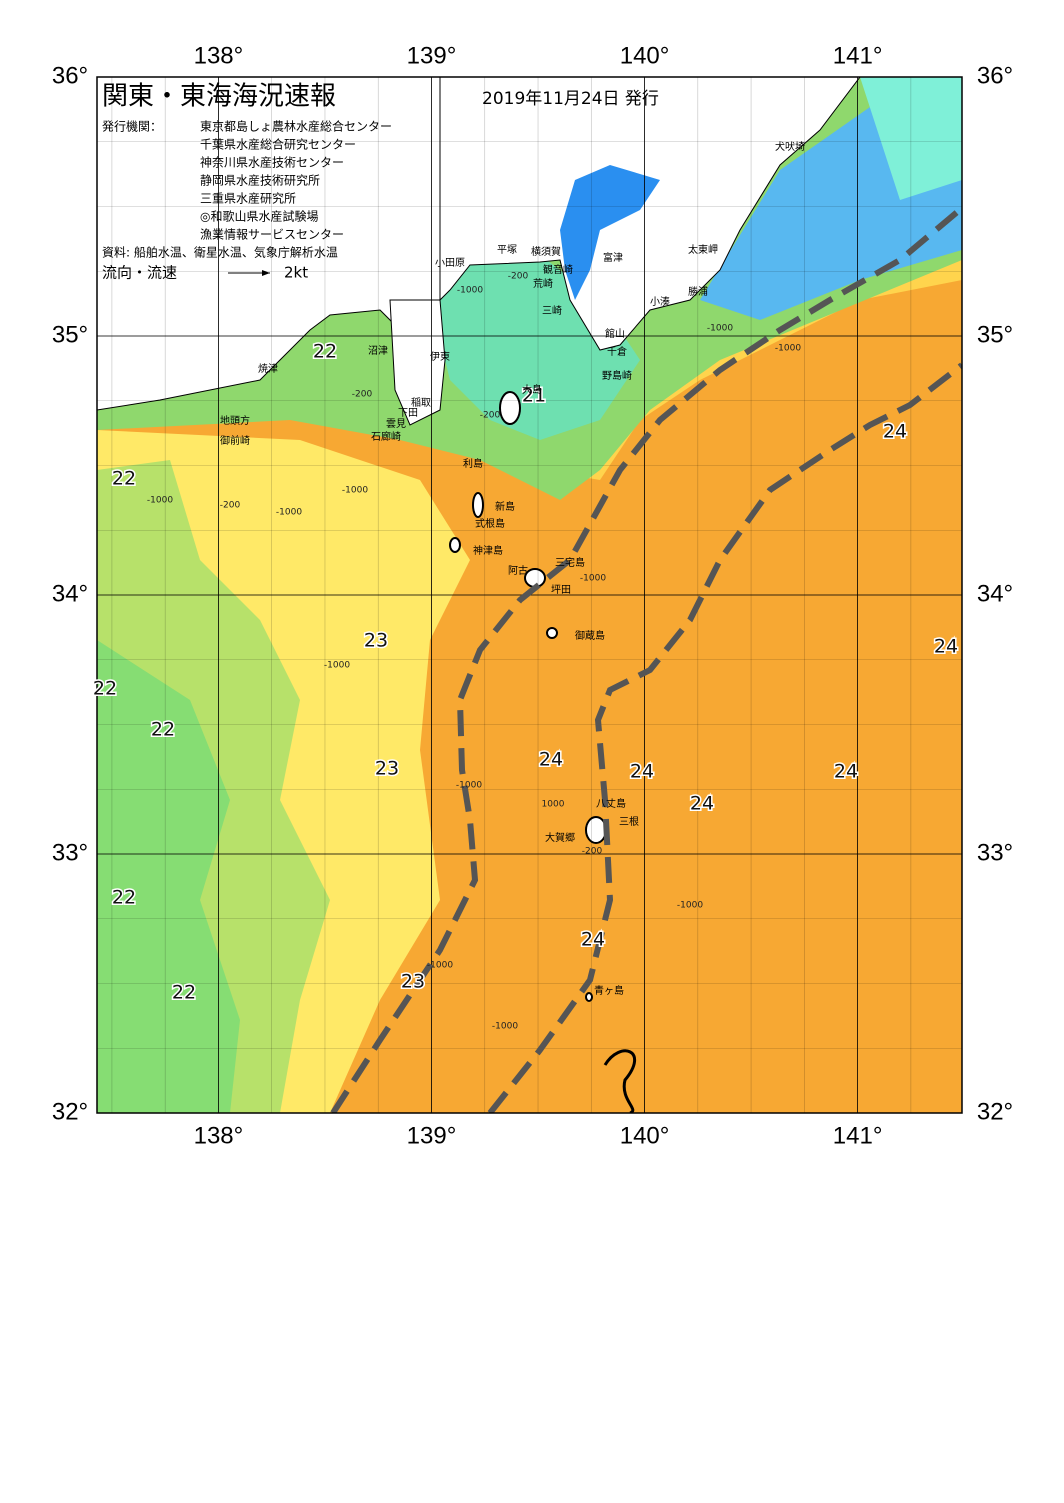 The width and height of the screenshot is (1064, 1503). What do you see at coordinates (518, 570) in the screenshot?
I see `place-name: 阿古` at bounding box center [518, 570].